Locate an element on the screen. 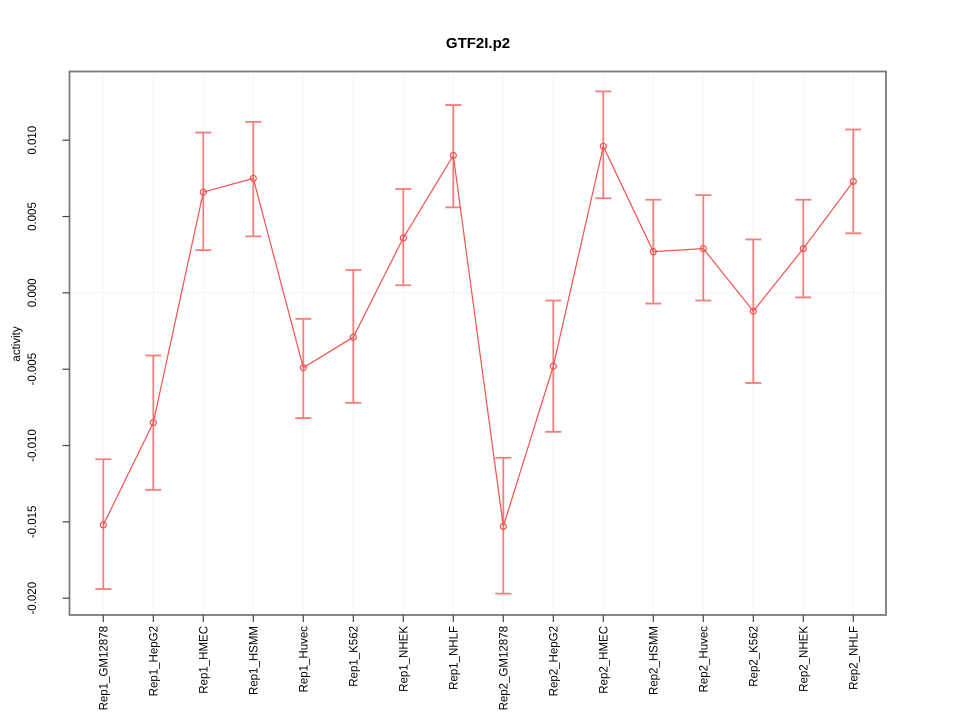 Image resolution: width=960 pixels, height=720 pixels. x-tick-label: Rep1_NHLF is located at coordinates (454, 658).